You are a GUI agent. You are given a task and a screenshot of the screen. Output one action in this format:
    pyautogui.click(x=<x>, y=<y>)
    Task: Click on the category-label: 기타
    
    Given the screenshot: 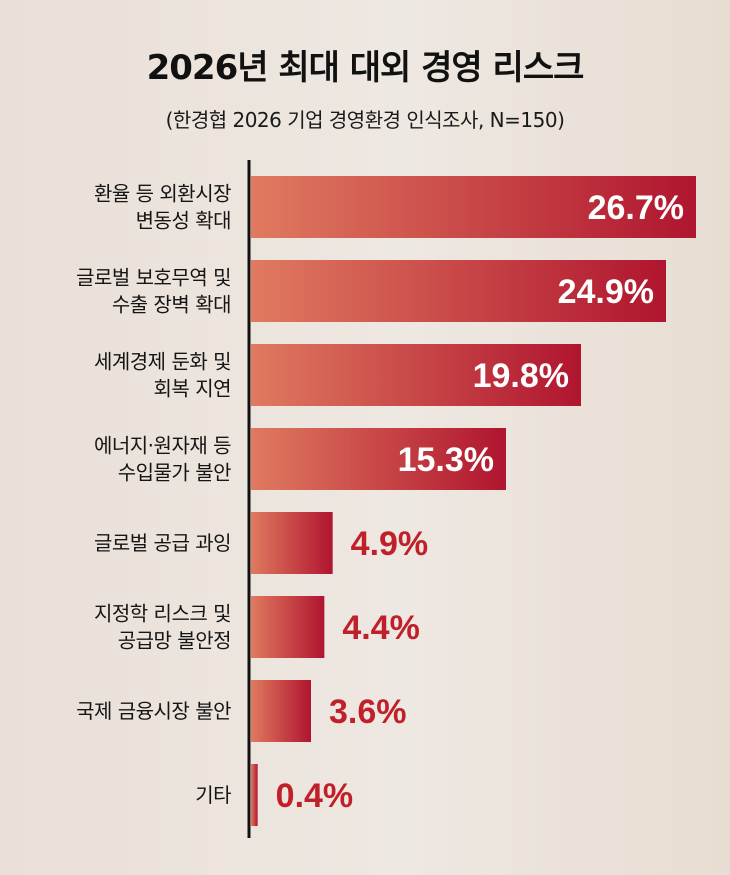 What is the action you would take?
    pyautogui.click(x=213, y=795)
    